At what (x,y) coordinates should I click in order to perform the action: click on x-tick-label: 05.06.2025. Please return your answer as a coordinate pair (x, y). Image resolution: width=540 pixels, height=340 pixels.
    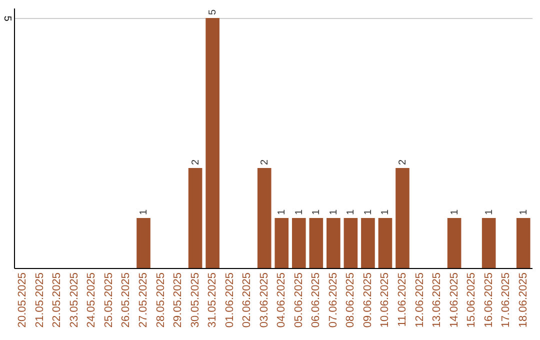
    Looking at the image, I should click on (298, 300).